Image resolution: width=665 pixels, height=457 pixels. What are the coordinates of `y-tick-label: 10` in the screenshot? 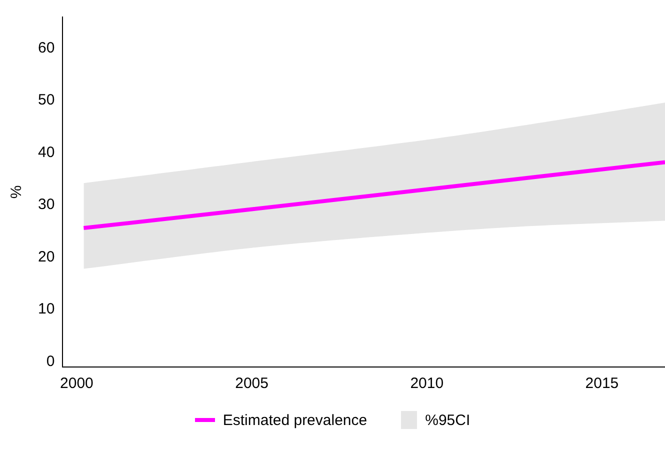 It's located at (46, 309).